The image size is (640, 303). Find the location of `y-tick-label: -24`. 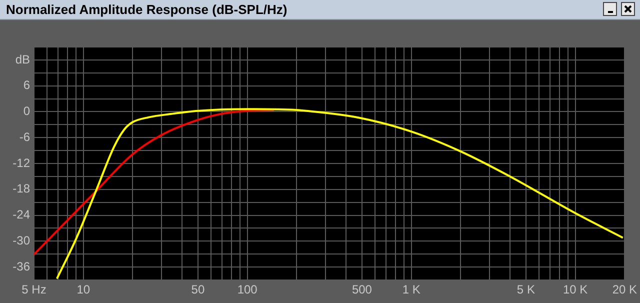

y-tick-label: -24 is located at coordinates (21, 215).